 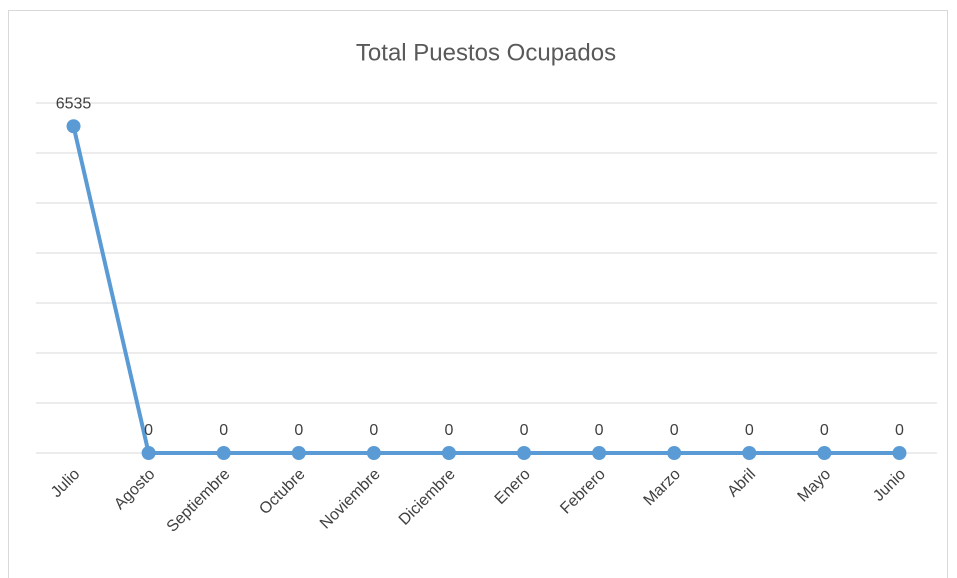 What do you see at coordinates (74, 103) in the screenshot?
I see `data-label: 6535` at bounding box center [74, 103].